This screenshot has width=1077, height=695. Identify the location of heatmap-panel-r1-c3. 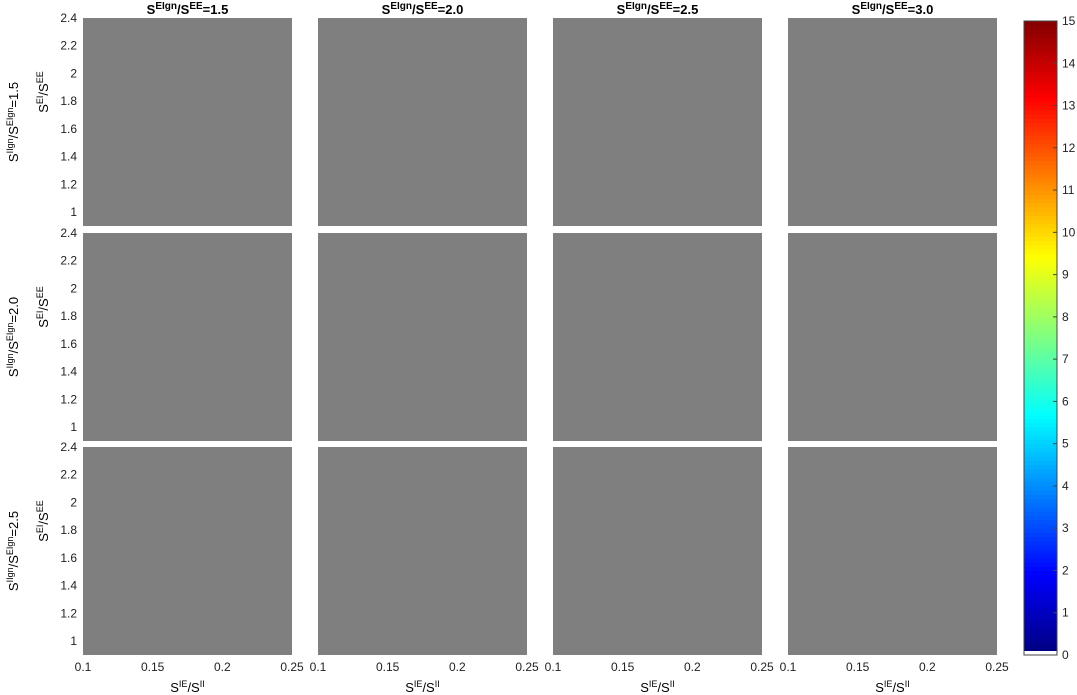
(657, 122).